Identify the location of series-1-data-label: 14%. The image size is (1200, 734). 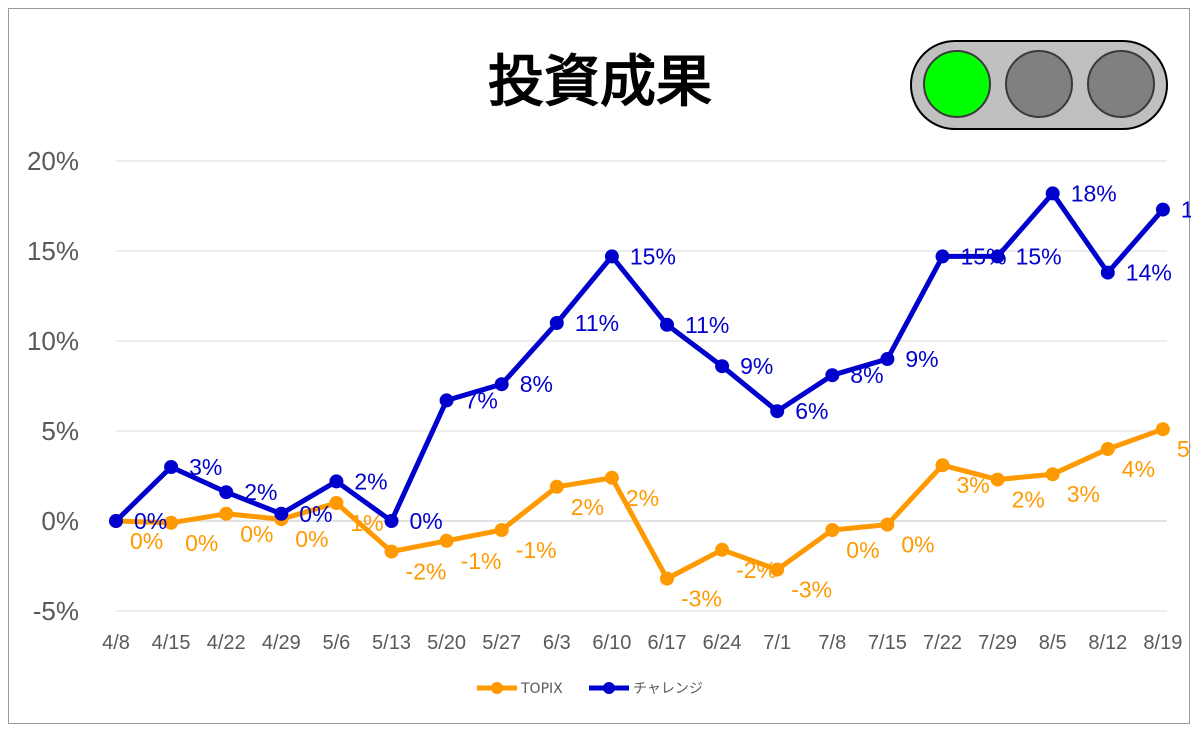
(1149, 273).